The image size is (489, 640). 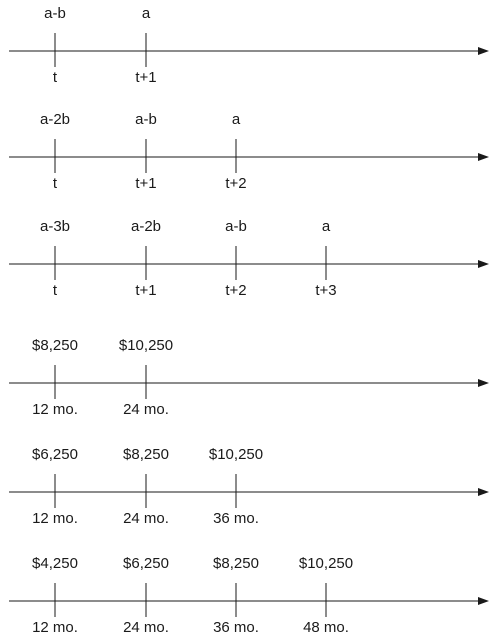 I want to click on timeline: $6,250 12 mo. $8,250 24 mo. $10,250 36 mo., so click(x=249, y=486).